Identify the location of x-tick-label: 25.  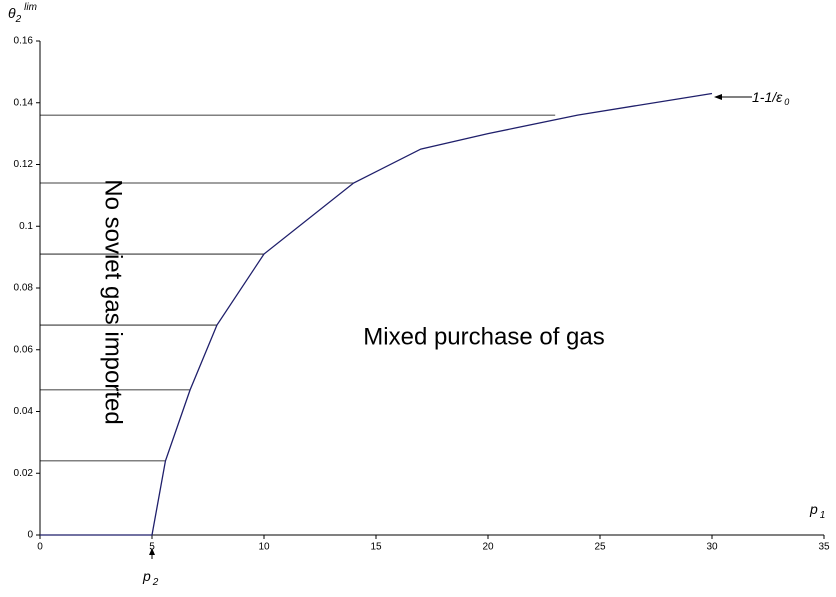
(600, 547).